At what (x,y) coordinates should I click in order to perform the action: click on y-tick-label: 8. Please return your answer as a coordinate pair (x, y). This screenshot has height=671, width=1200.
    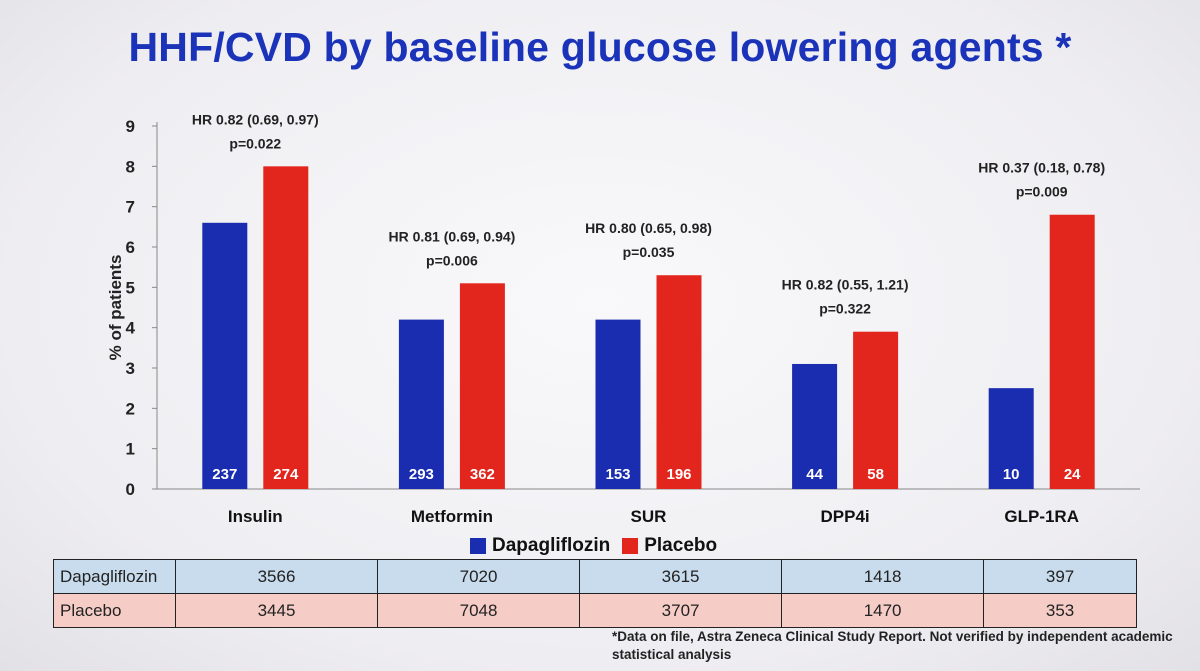
    Looking at the image, I should click on (130, 166).